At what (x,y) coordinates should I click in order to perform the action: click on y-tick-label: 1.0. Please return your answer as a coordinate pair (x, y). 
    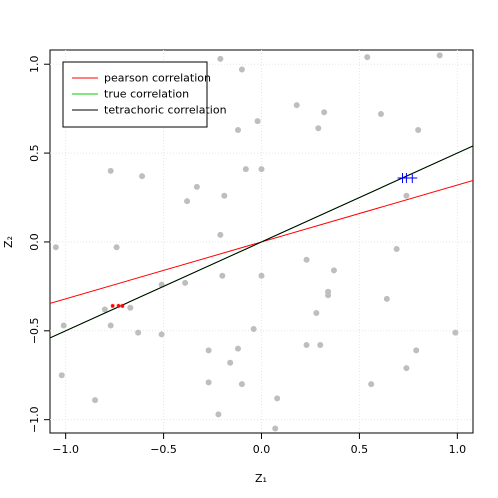
    Looking at the image, I should click on (34, 64).